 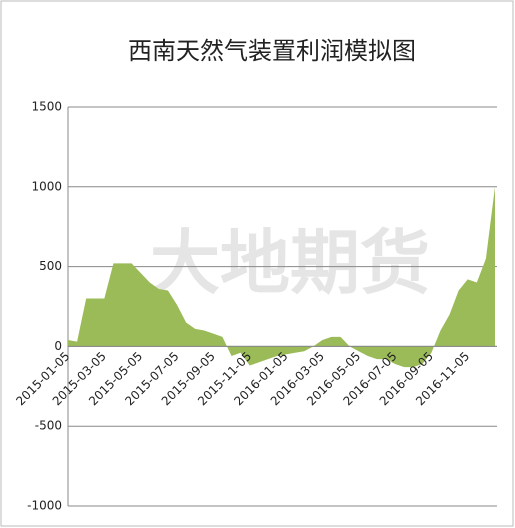 What do you see at coordinates (46, 107) in the screenshot?
I see `y-tick-label: 1500` at bounding box center [46, 107].